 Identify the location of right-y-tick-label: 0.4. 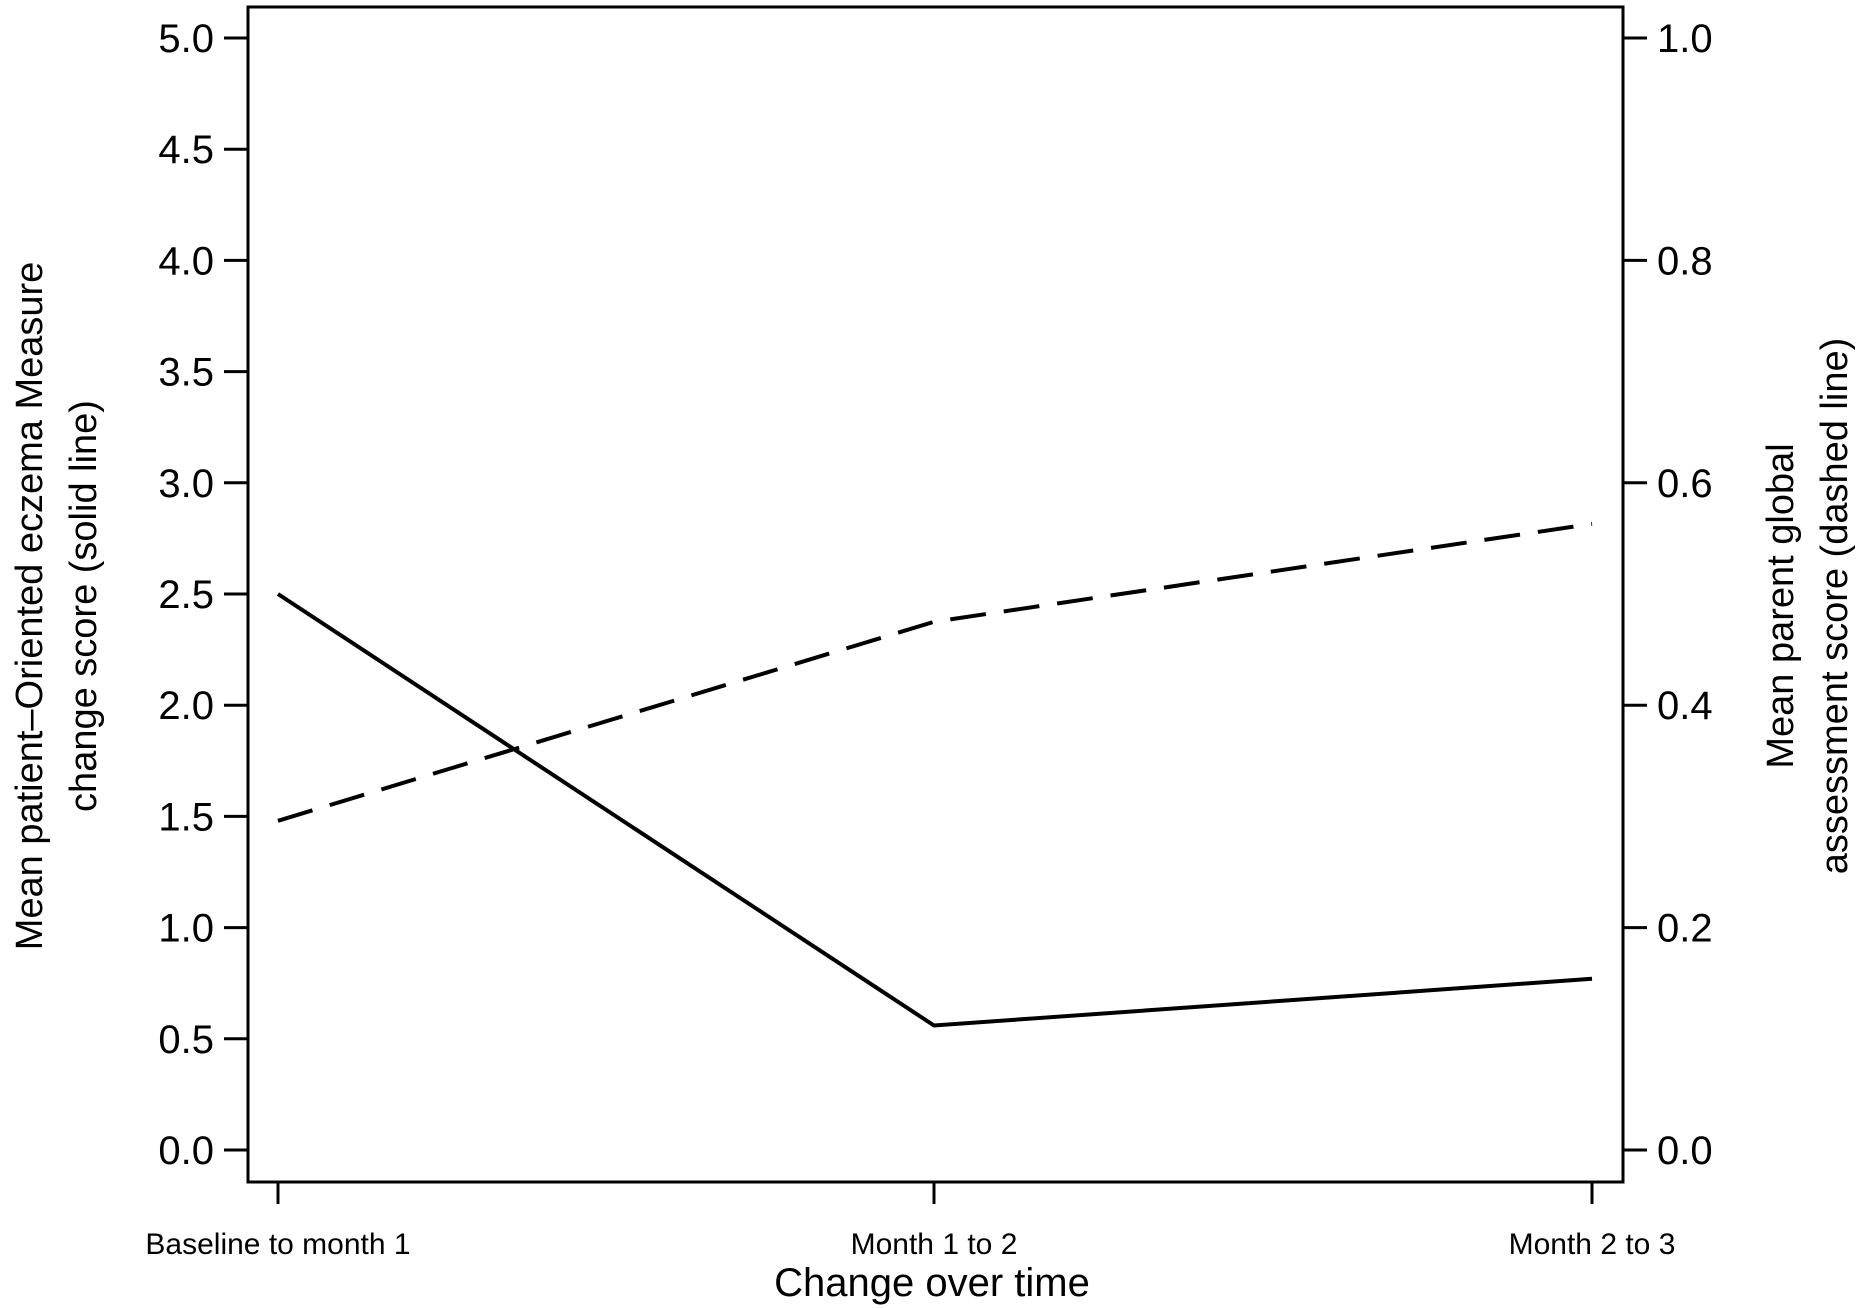
(1685, 706).